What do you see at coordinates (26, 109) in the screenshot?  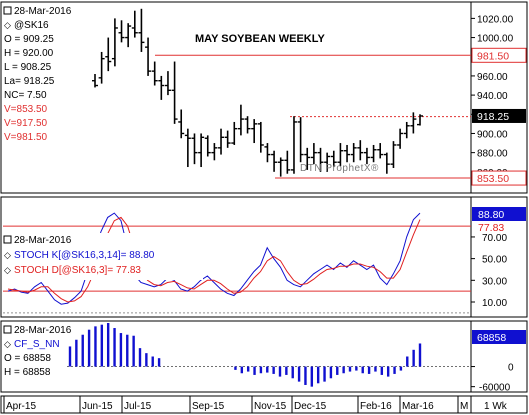 I see `price-info-line: V=853.50` at bounding box center [26, 109].